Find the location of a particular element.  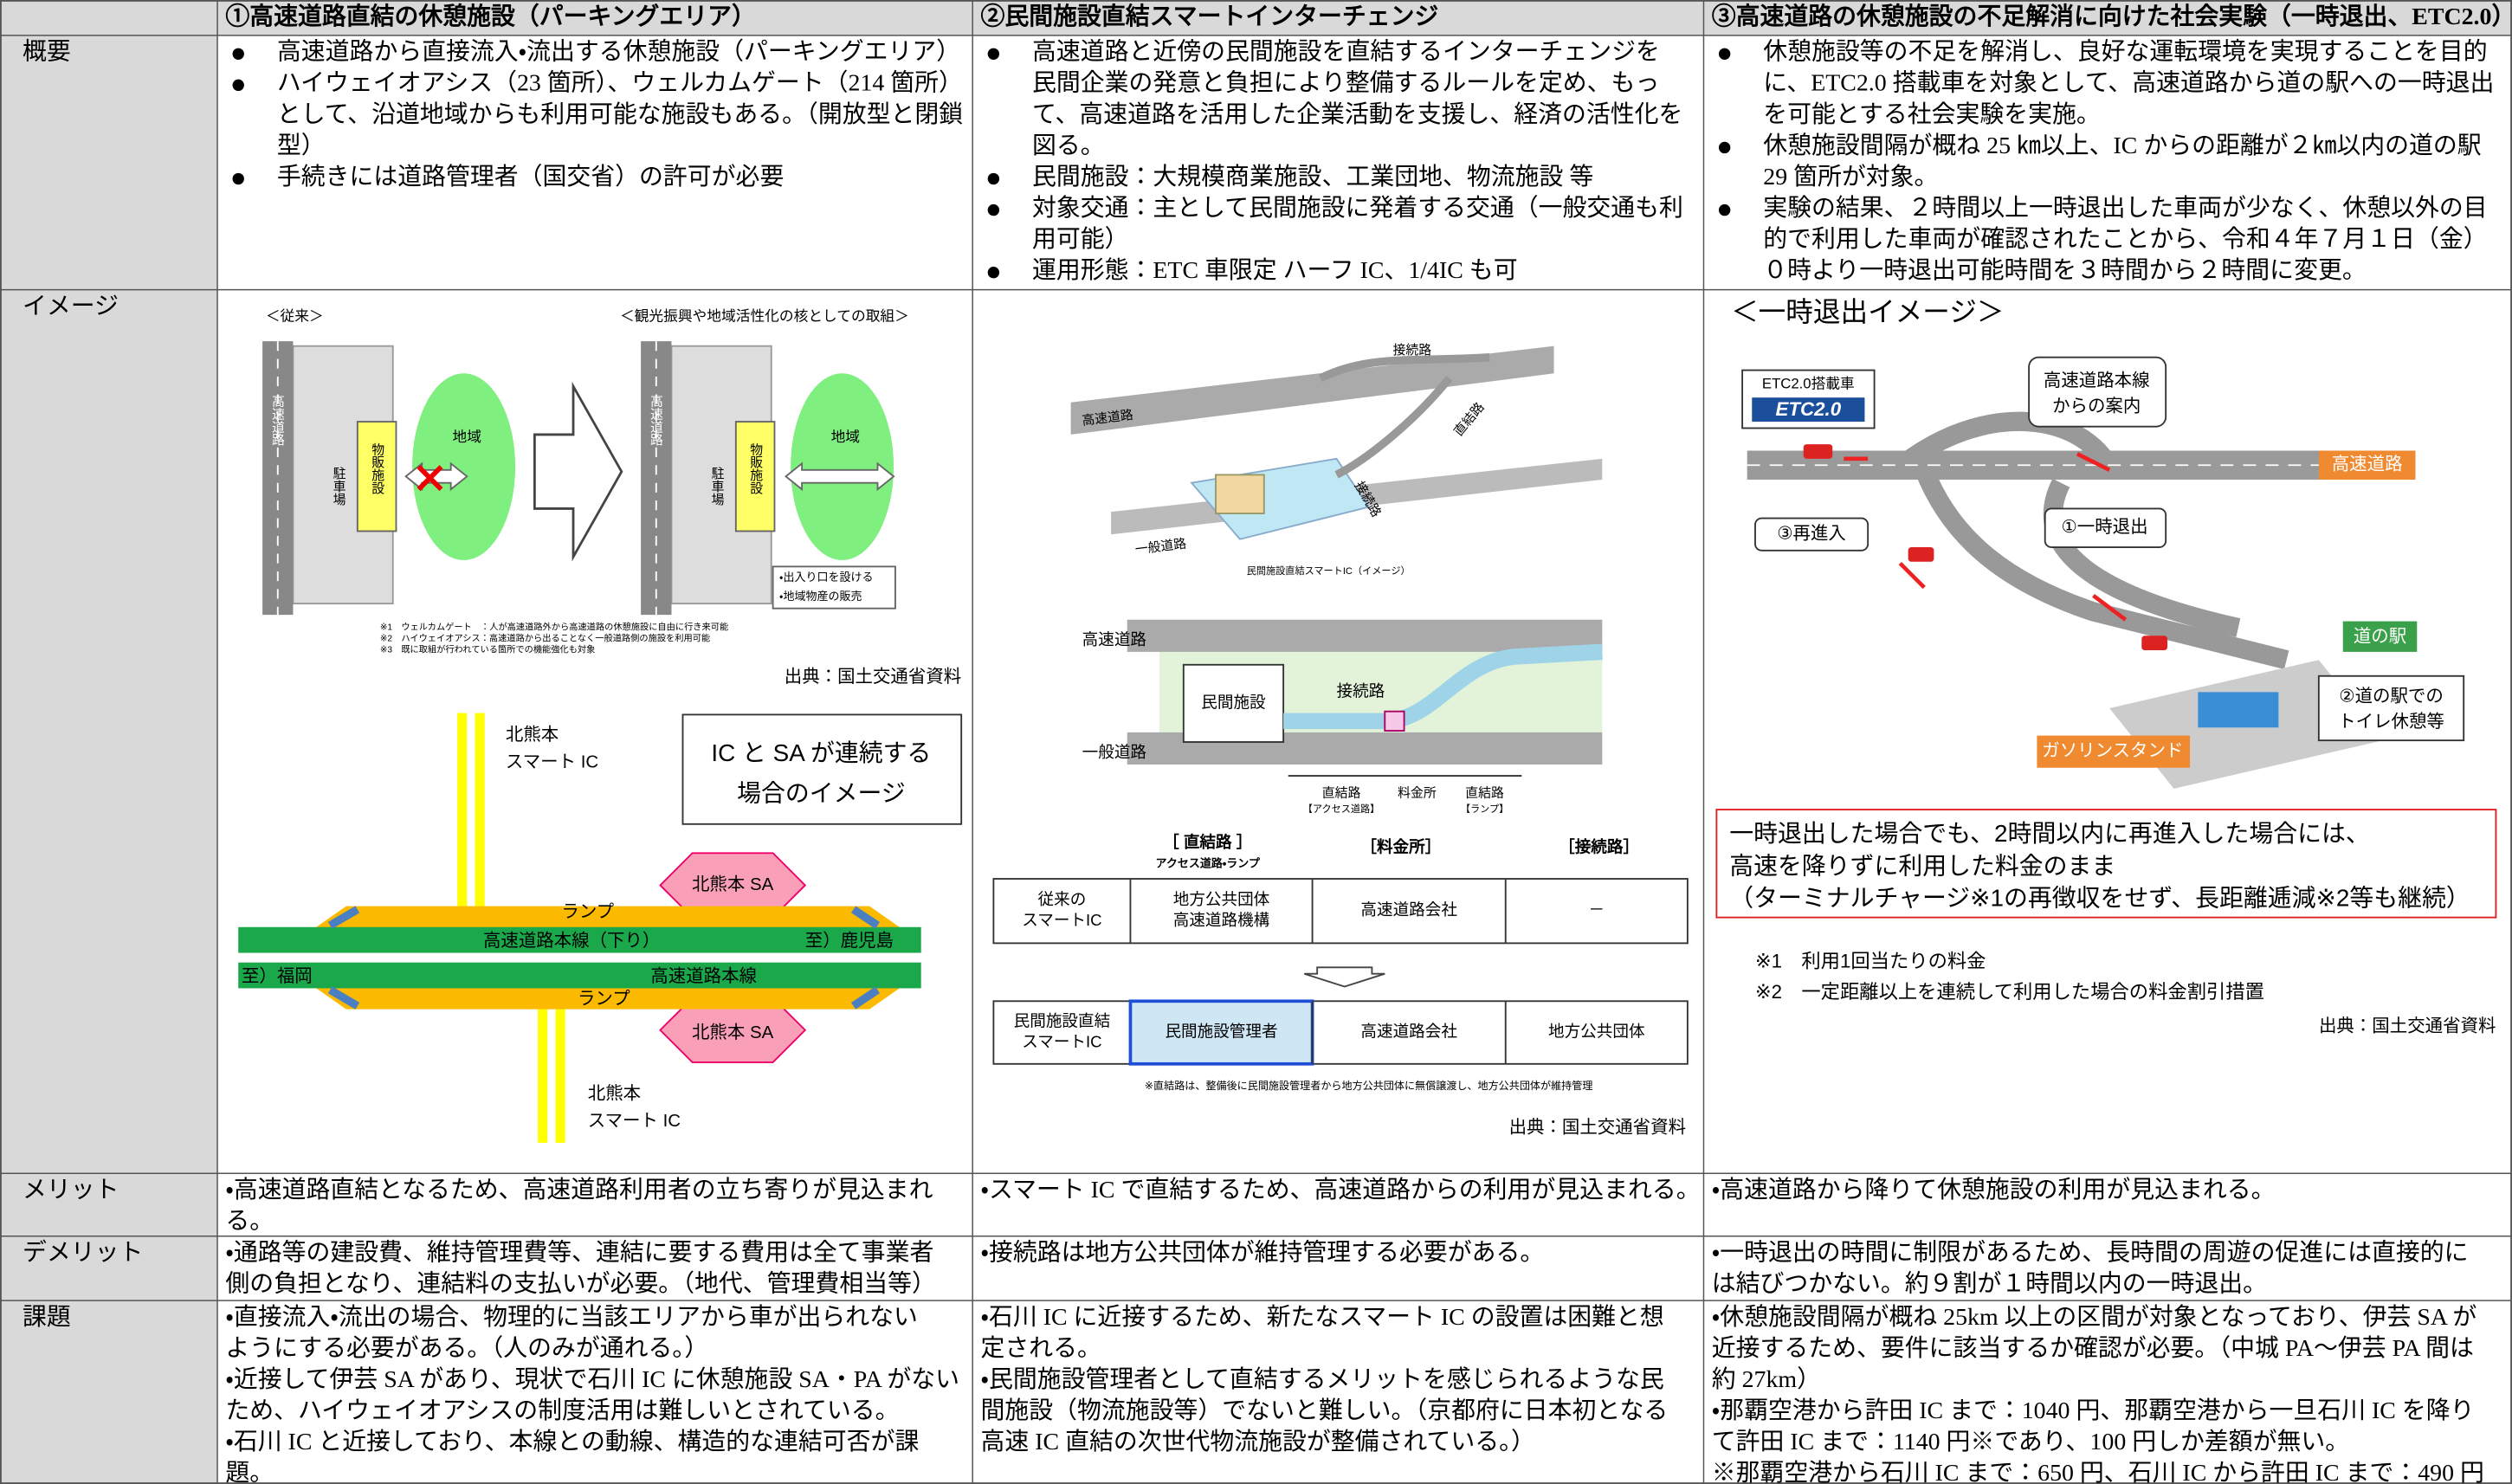

ramps is located at coordinates (2091, 540).